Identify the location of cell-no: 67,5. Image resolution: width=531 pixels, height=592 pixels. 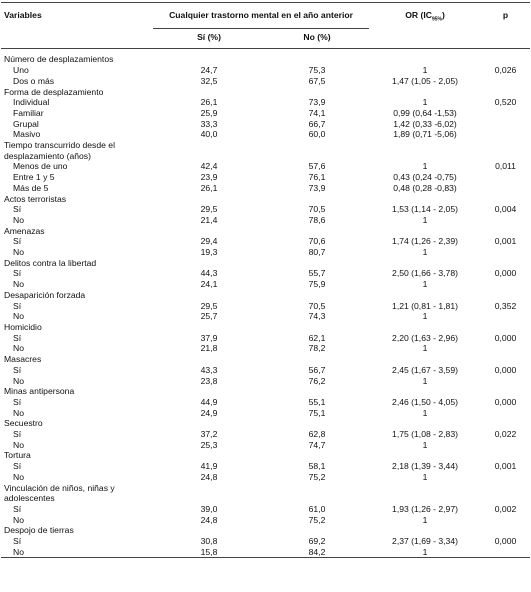
(317, 80).